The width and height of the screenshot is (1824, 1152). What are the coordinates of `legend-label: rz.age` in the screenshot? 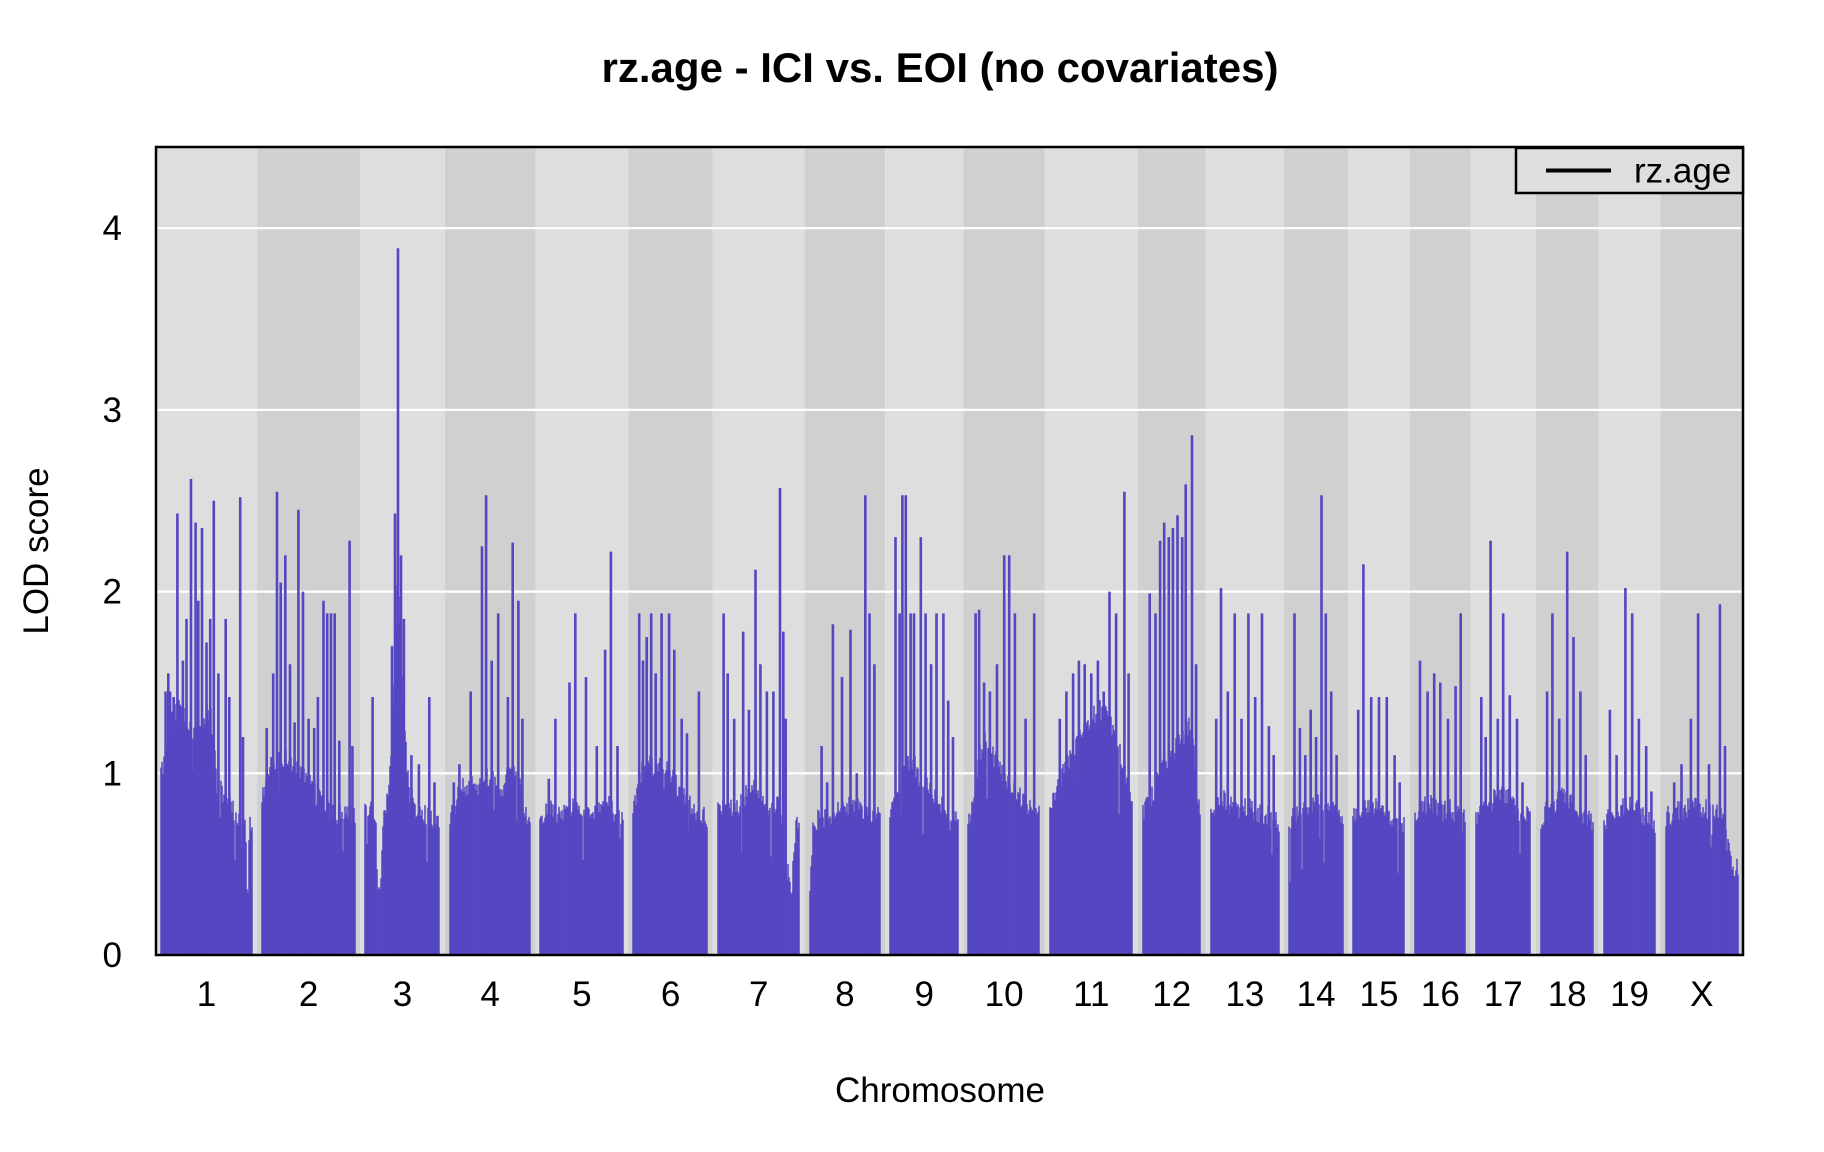 It's located at (1682, 171).